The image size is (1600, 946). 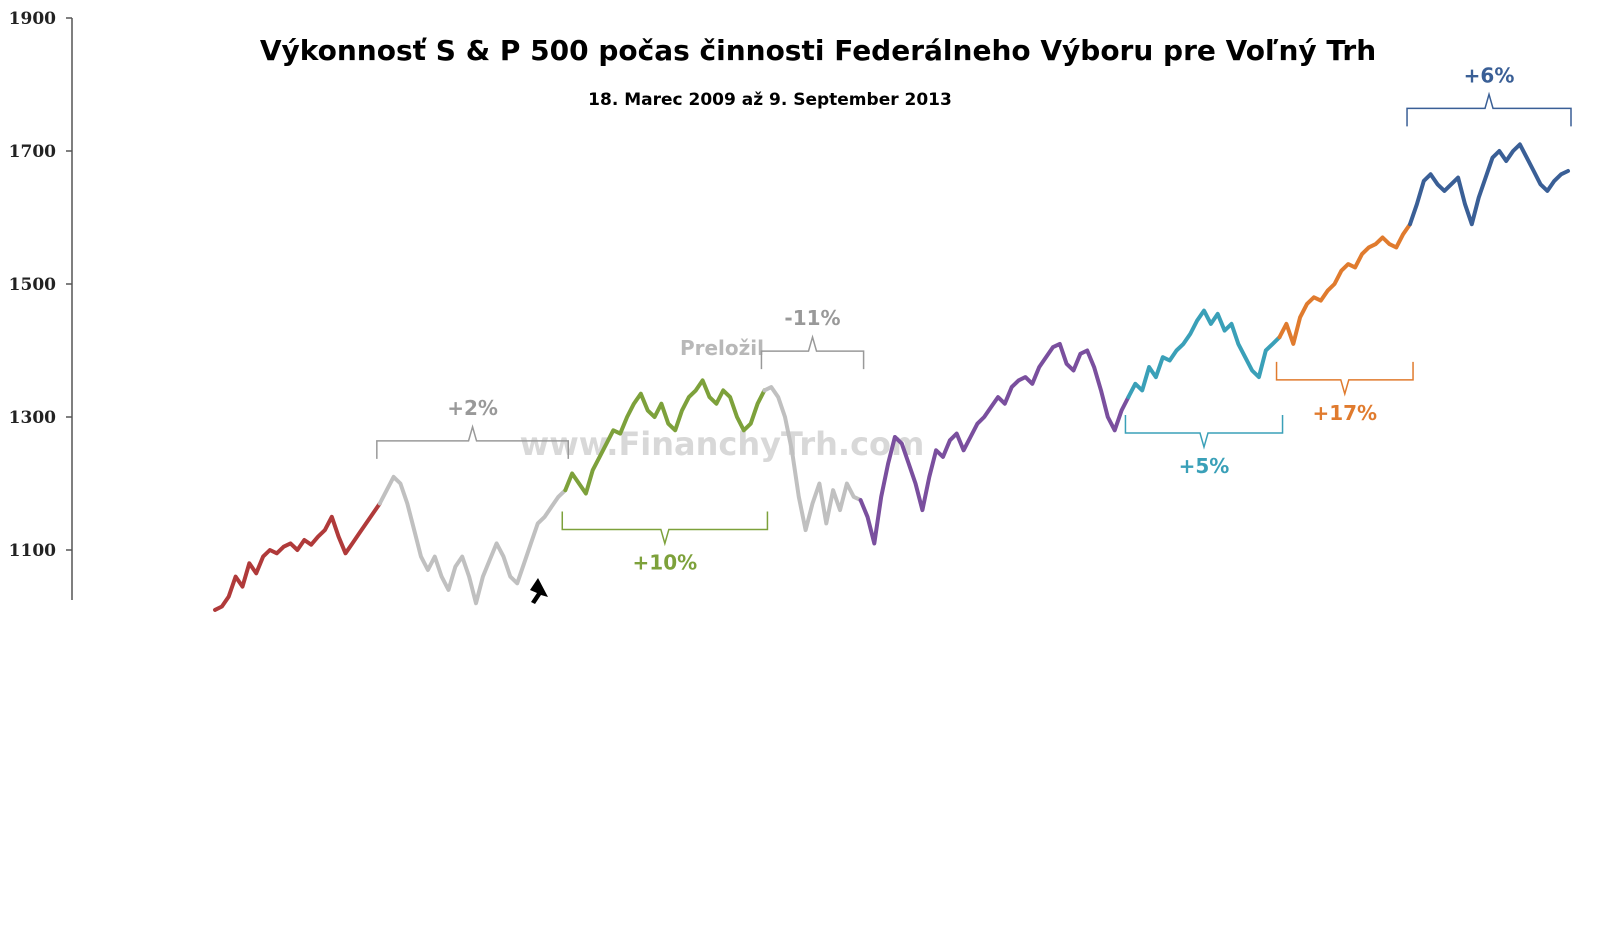 I want to click on annotation-label-3: +5%, so click(x=1204, y=466).